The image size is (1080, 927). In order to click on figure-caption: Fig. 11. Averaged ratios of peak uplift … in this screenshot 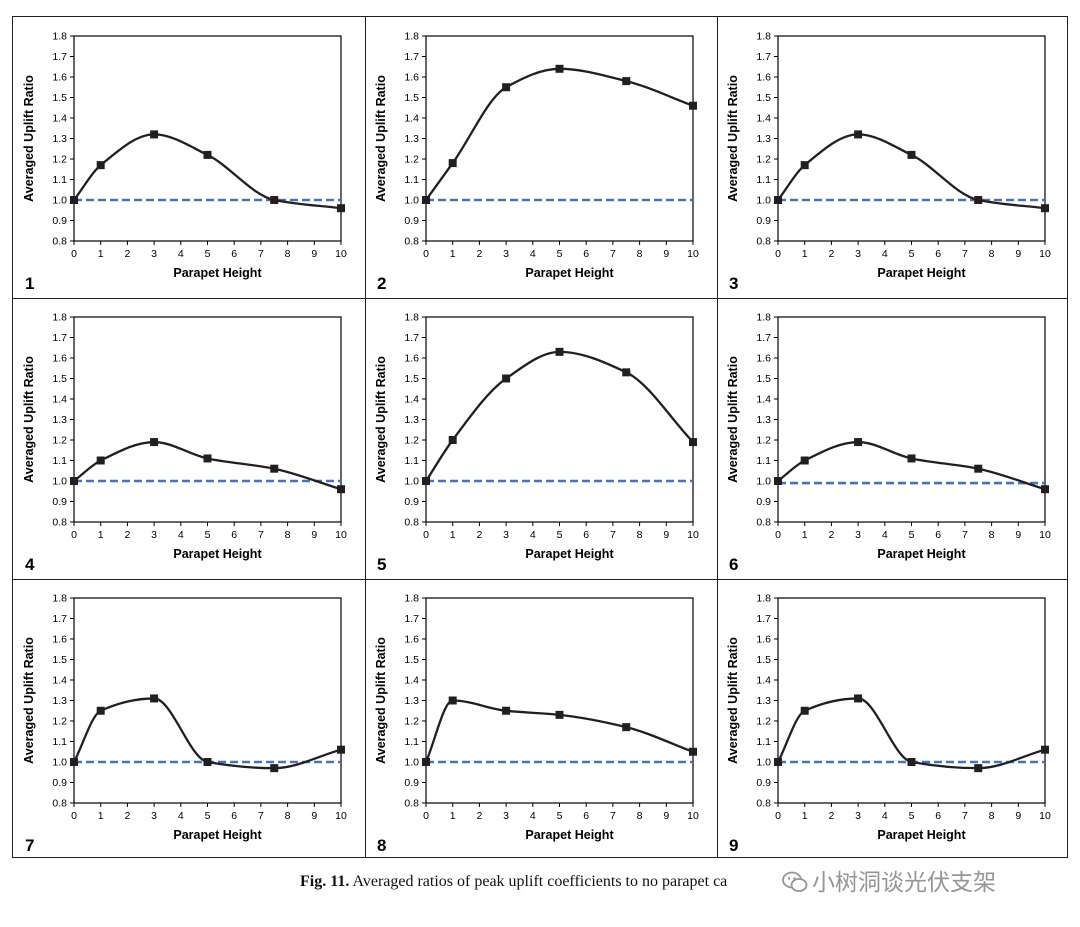, I will do `click(513, 882)`.